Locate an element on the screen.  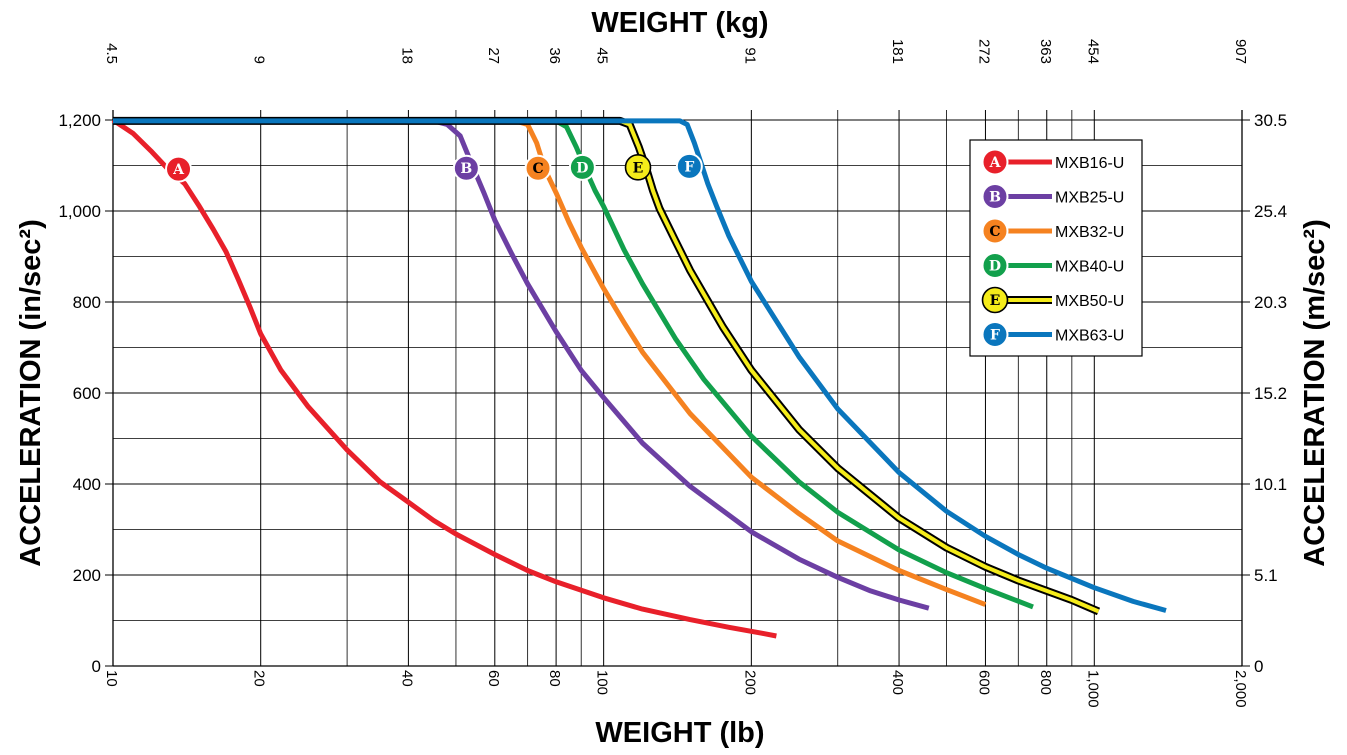
legend-box is located at coordinates (1056, 248).